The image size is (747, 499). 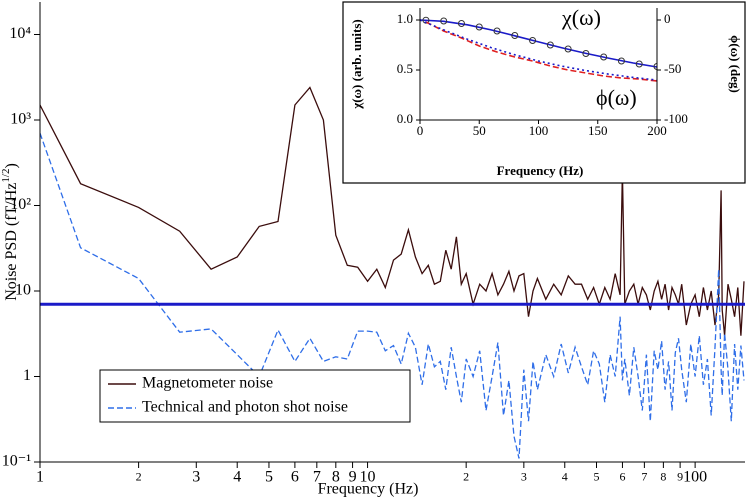 What do you see at coordinates (20, 119) in the screenshot?
I see `y-tick-label: 10³` at bounding box center [20, 119].